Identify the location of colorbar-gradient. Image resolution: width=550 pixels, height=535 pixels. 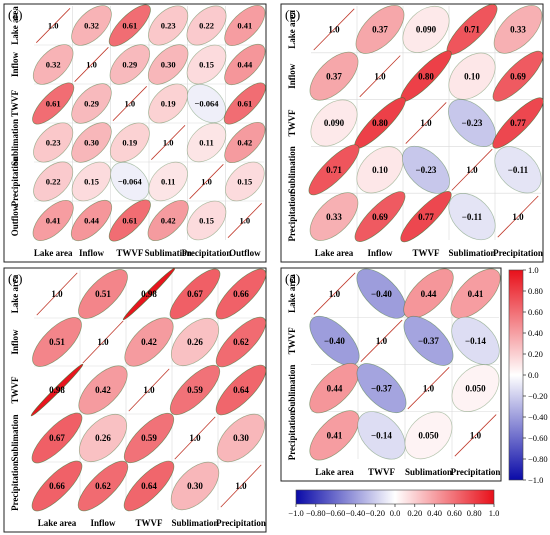
(516, 375).